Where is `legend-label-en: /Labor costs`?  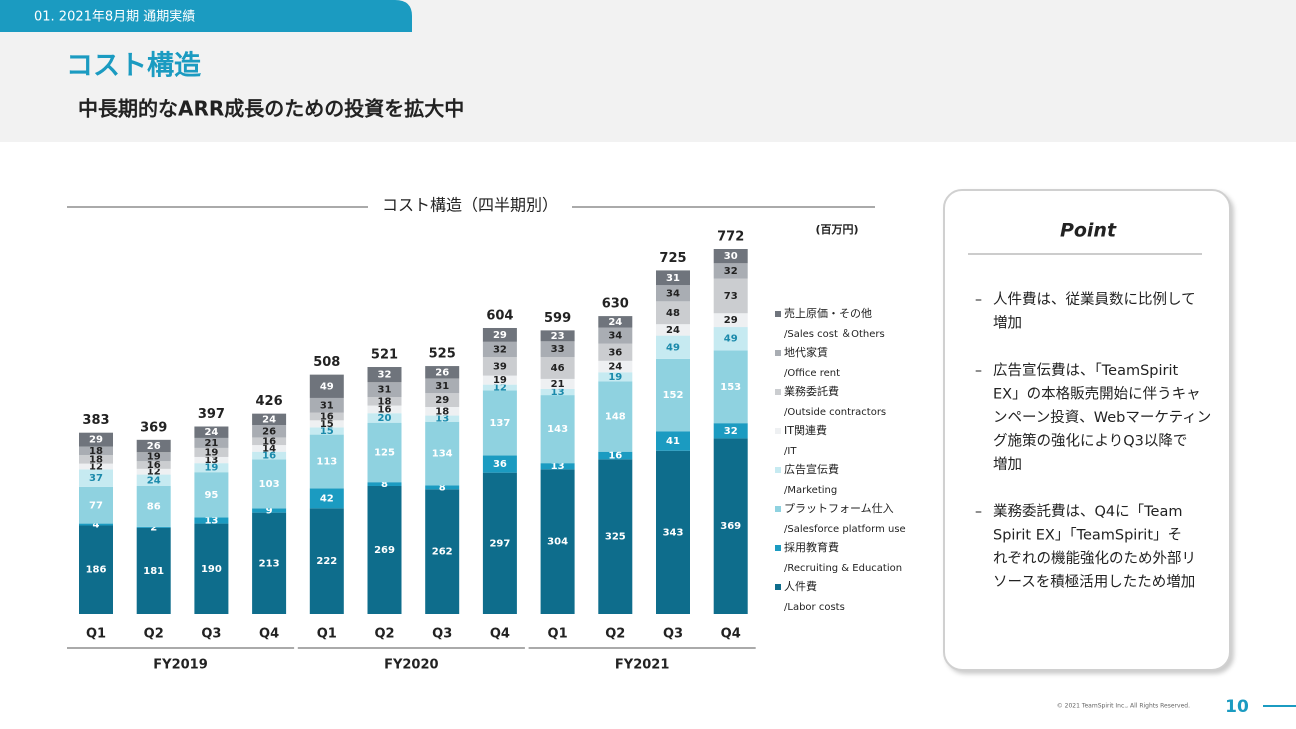
legend-label-en: /Labor costs is located at coordinates (814, 607).